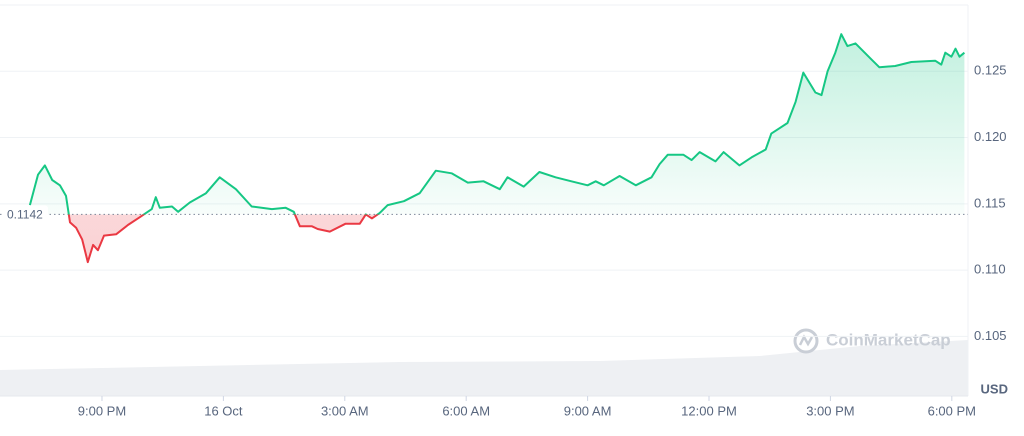  I want to click on x-tick-label: 9:00 PM, so click(102, 410).